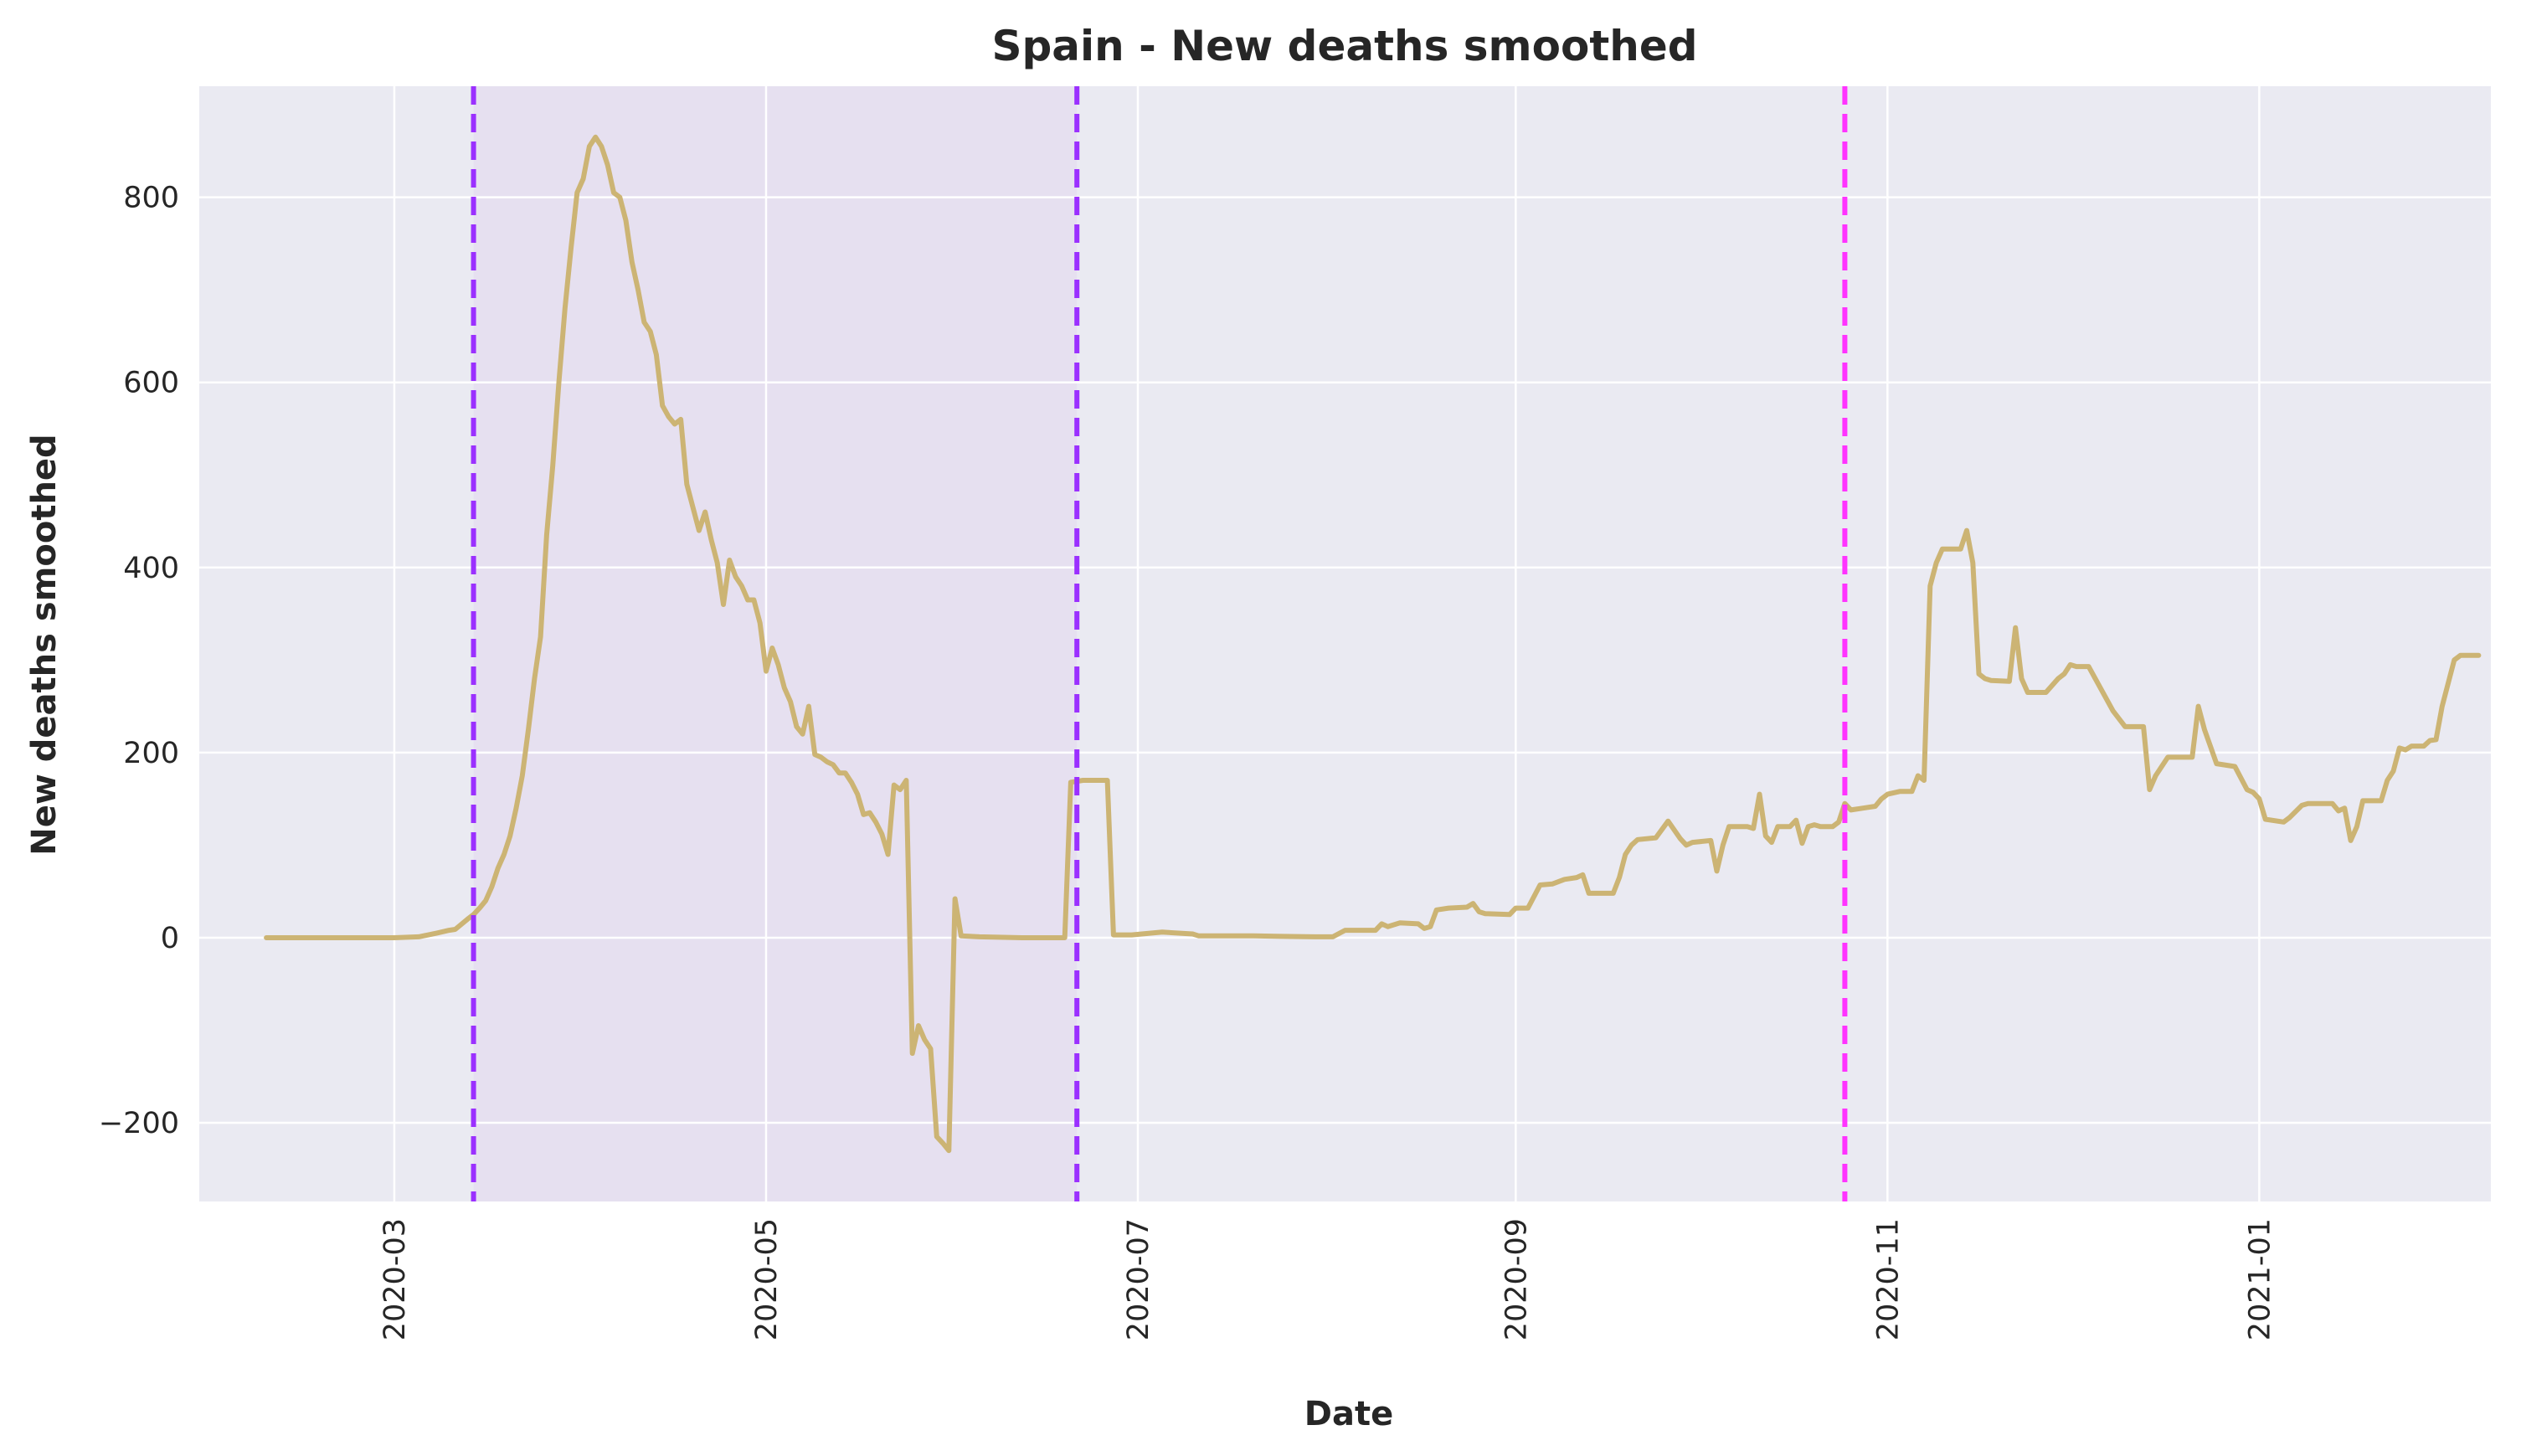 The image size is (2521, 1456). What do you see at coordinates (1888, 1279) in the screenshot?
I see `x-tick-label: 2020-11` at bounding box center [1888, 1279].